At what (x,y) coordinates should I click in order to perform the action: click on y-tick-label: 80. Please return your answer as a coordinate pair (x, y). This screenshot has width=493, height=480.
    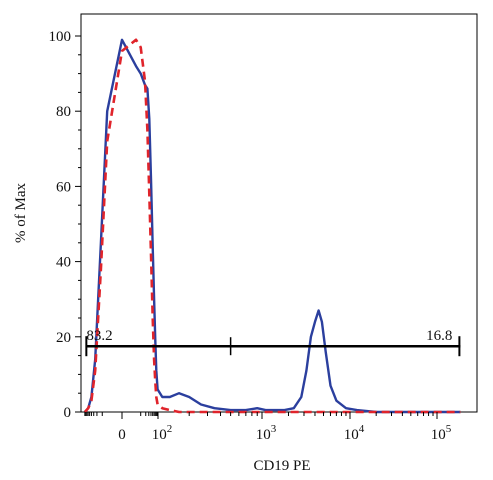
    Looking at the image, I should click on (63, 112).